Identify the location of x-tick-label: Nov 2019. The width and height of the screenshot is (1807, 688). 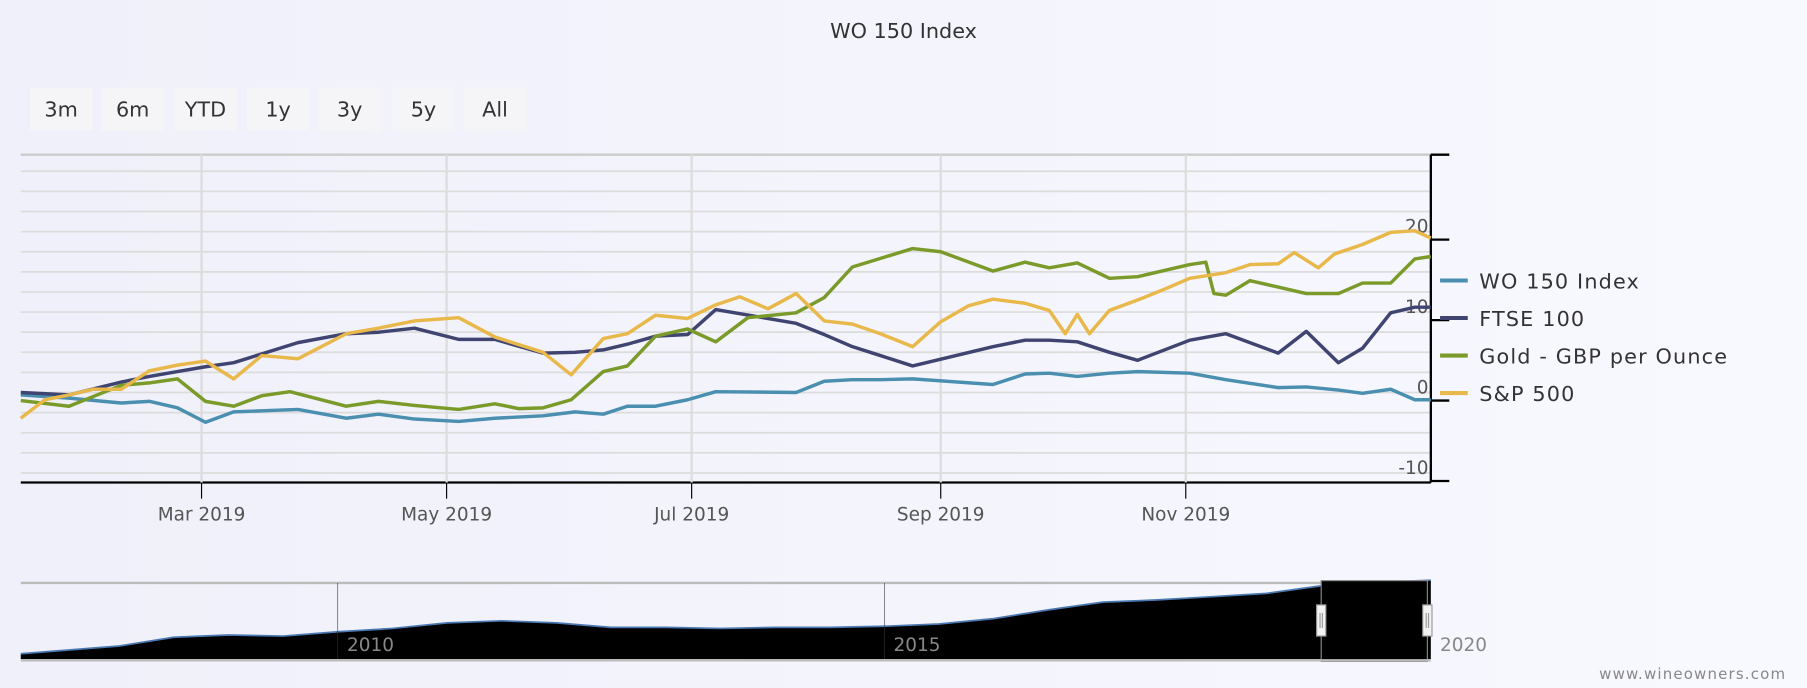
(1185, 515).